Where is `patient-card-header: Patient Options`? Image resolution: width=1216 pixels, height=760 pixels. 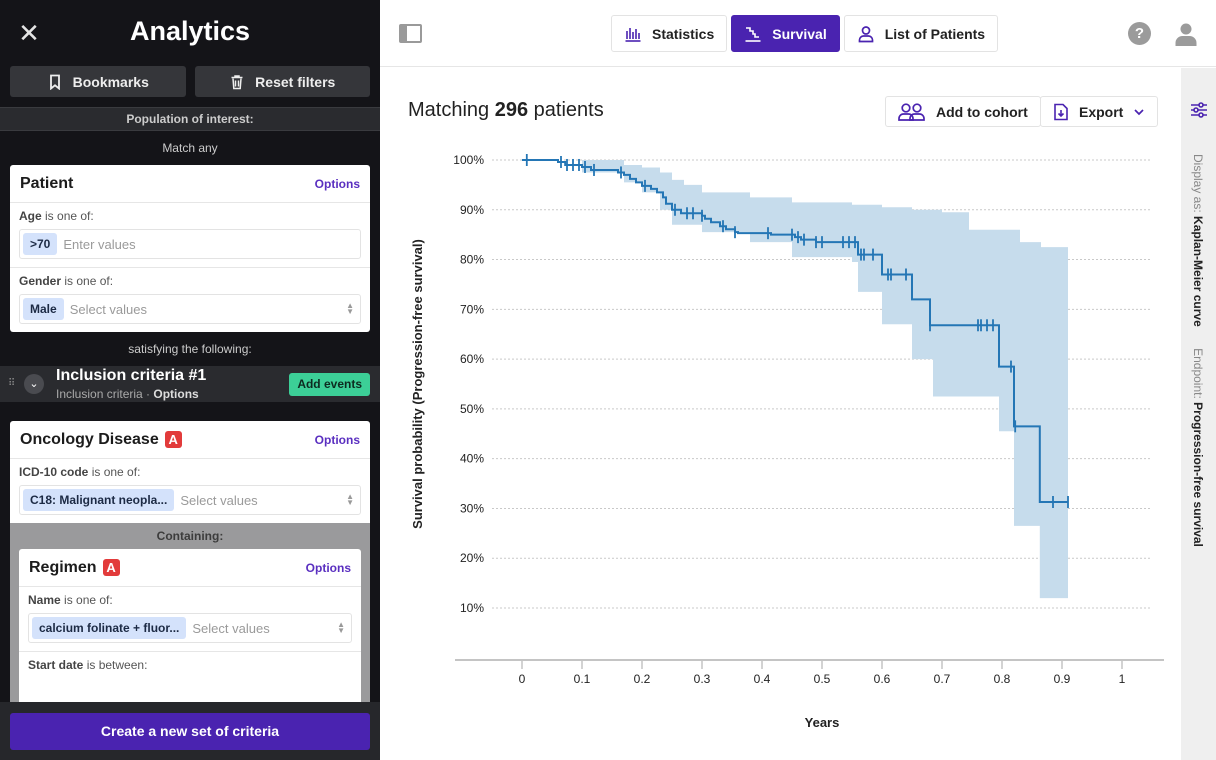
patient-card-header: Patient Options is located at coordinates (190, 184).